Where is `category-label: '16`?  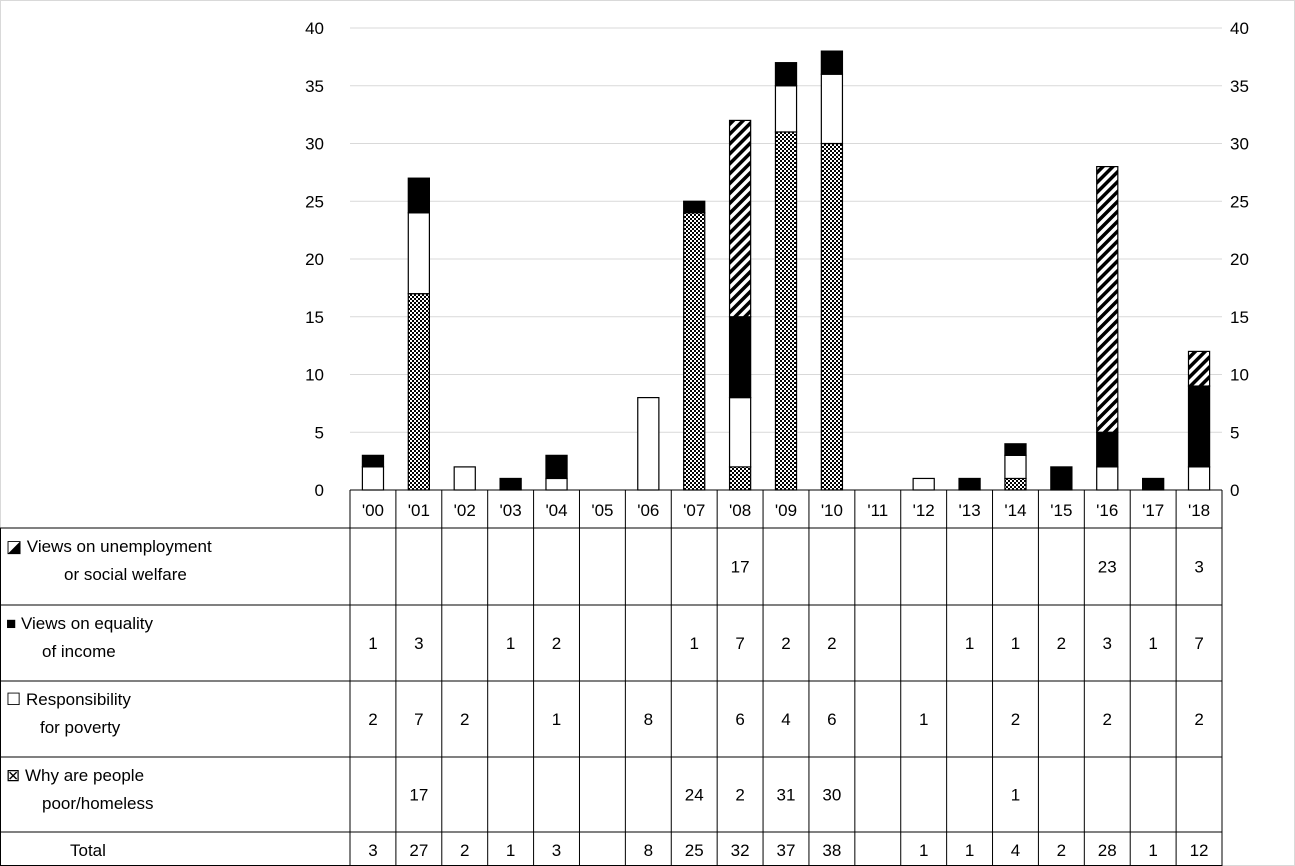
category-label: '16 is located at coordinates (1107, 510).